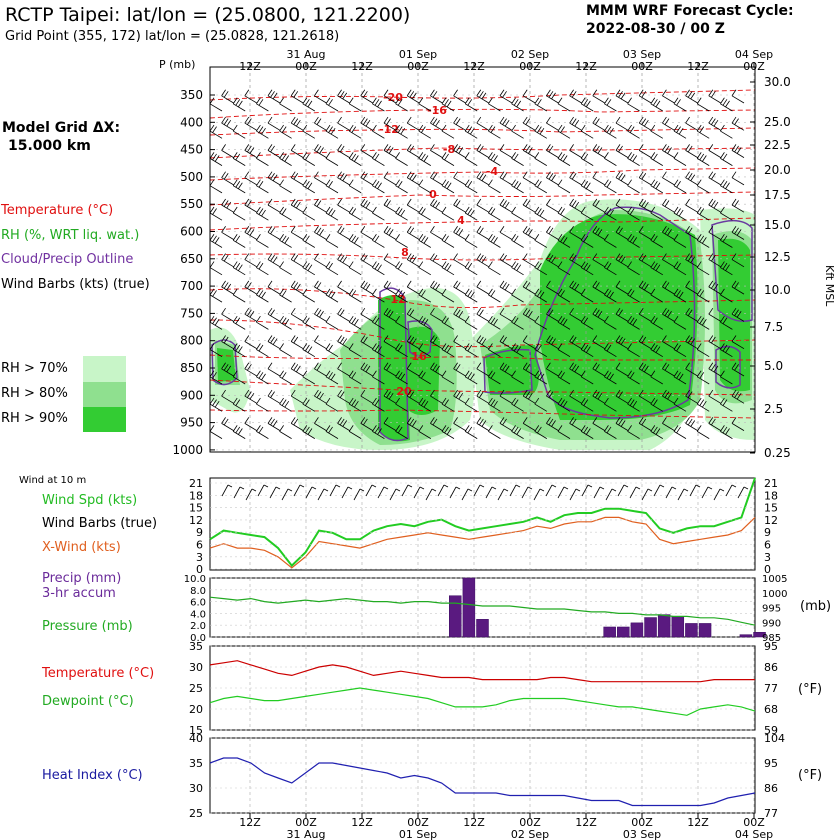 This screenshot has width=840, height=840. What do you see at coordinates (482, 524) in the screenshot?
I see `wind-panel-frame` at bounding box center [482, 524].